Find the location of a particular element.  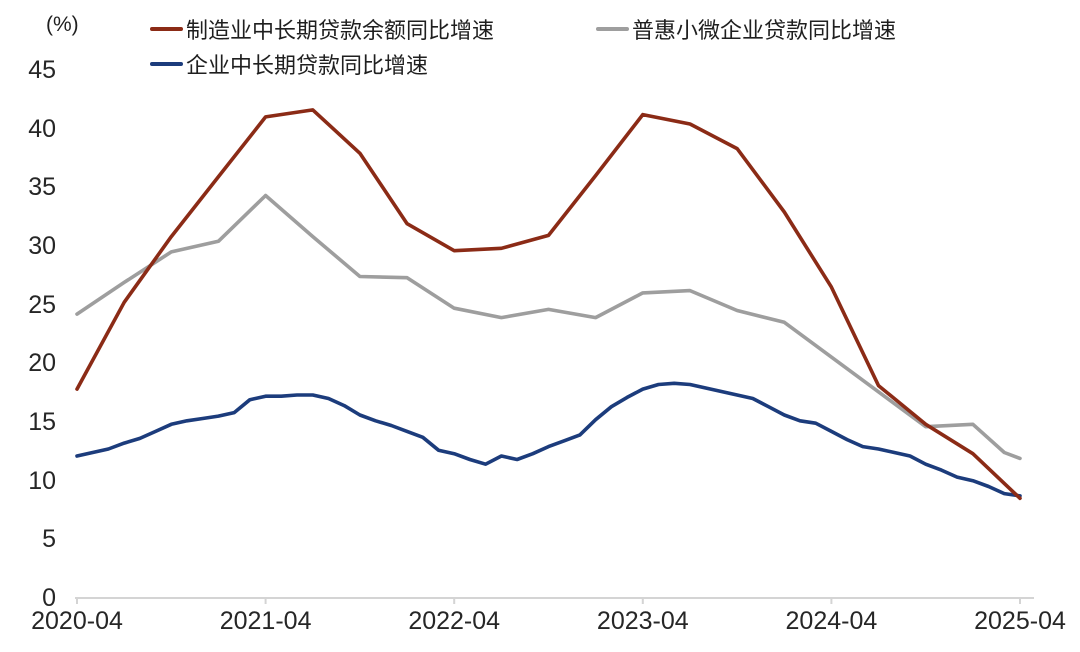

y-axis-tick-label: 20 is located at coordinates (42, 363).